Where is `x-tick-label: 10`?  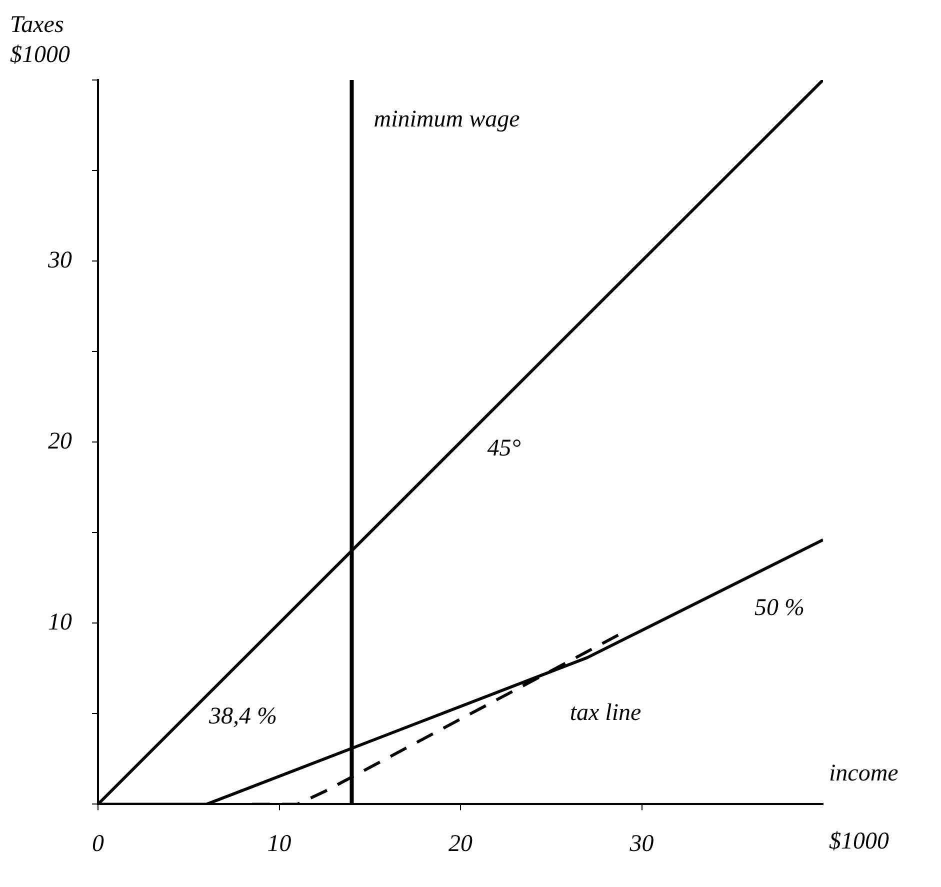 x-tick-label: 10 is located at coordinates (279, 843).